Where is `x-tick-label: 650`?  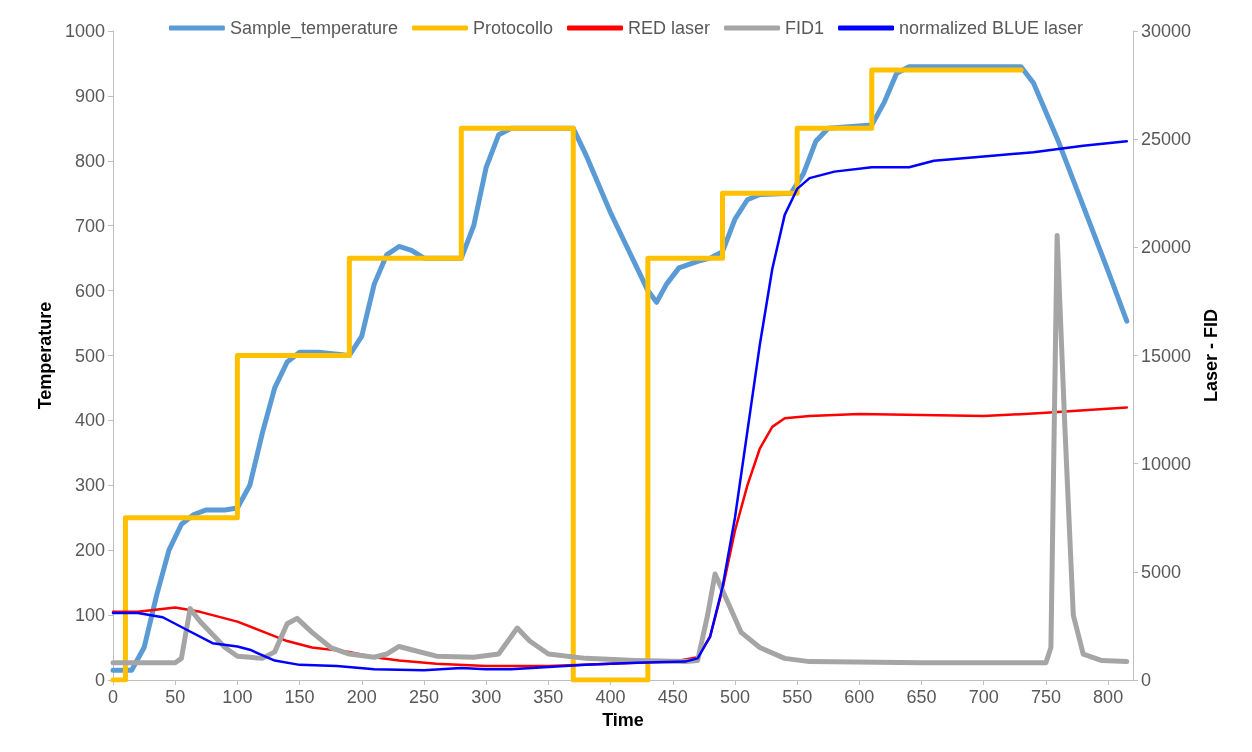
x-tick-label: 650 is located at coordinates (921, 697).